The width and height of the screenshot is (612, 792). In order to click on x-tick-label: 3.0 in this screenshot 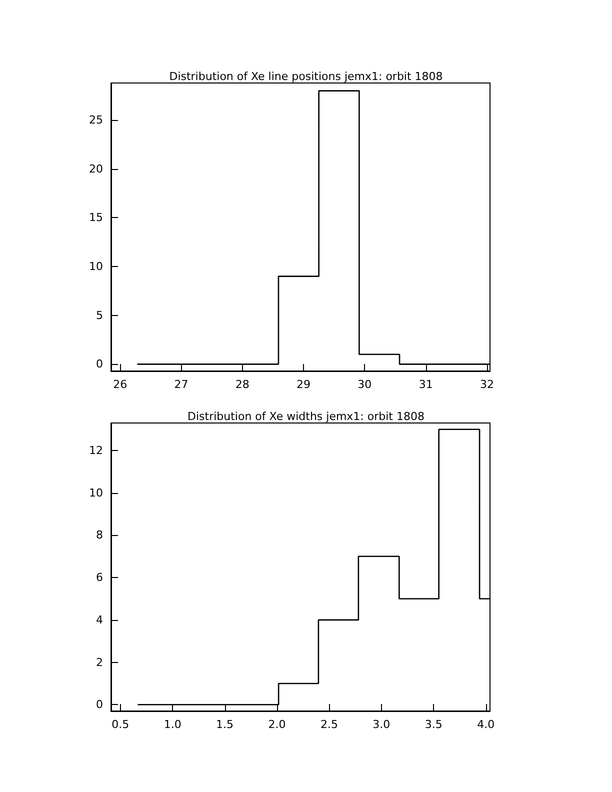, I will do `click(381, 724)`.